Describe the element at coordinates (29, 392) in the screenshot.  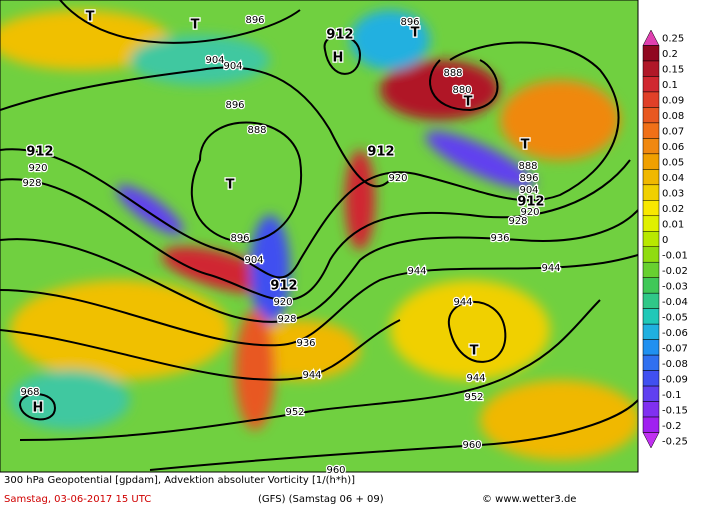
I see `contour-label: 968` at that location.